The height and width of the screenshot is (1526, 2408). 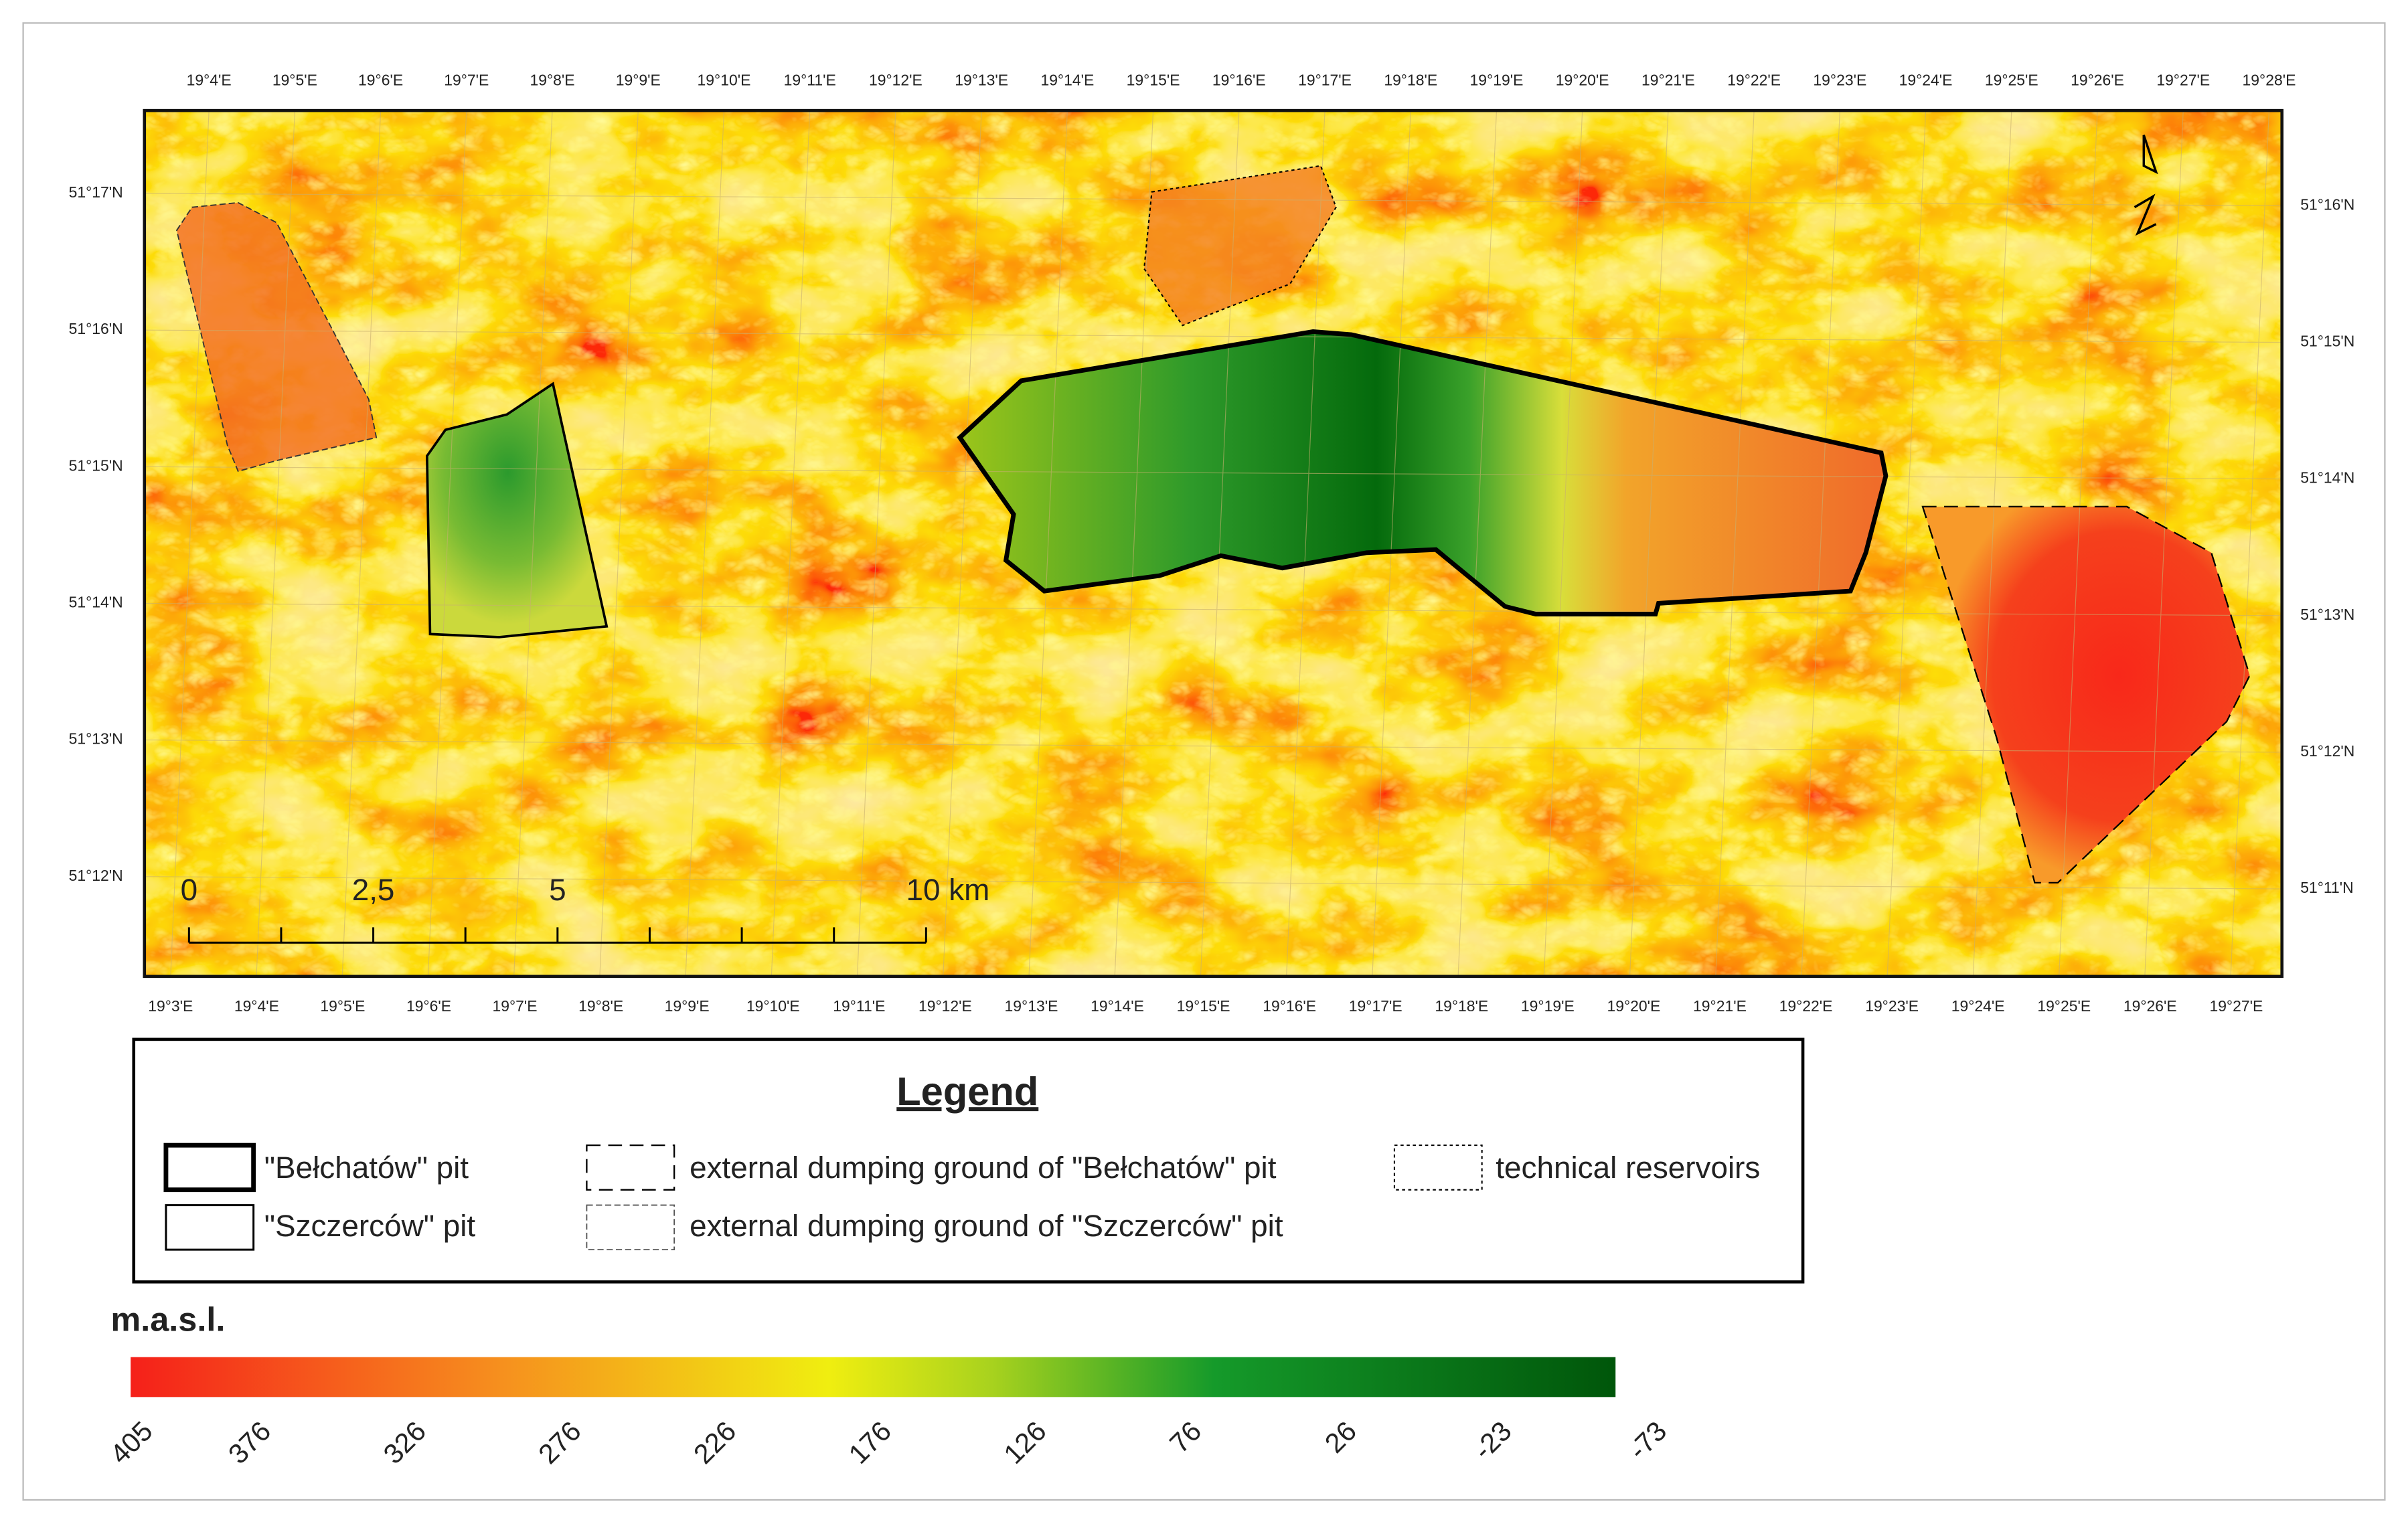 What do you see at coordinates (2097, 80) in the screenshot?
I see `top-coord-label: 19°26'E` at bounding box center [2097, 80].